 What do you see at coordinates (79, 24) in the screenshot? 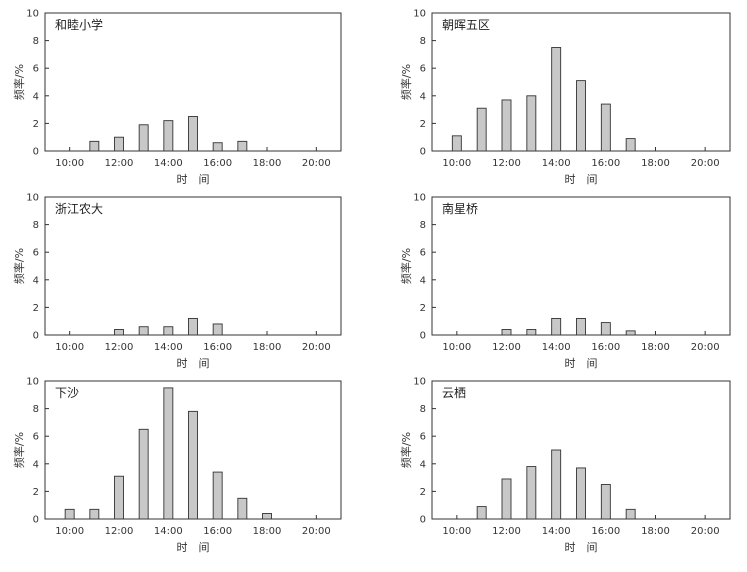
I see `panel-title: 和睦小学` at bounding box center [79, 24].